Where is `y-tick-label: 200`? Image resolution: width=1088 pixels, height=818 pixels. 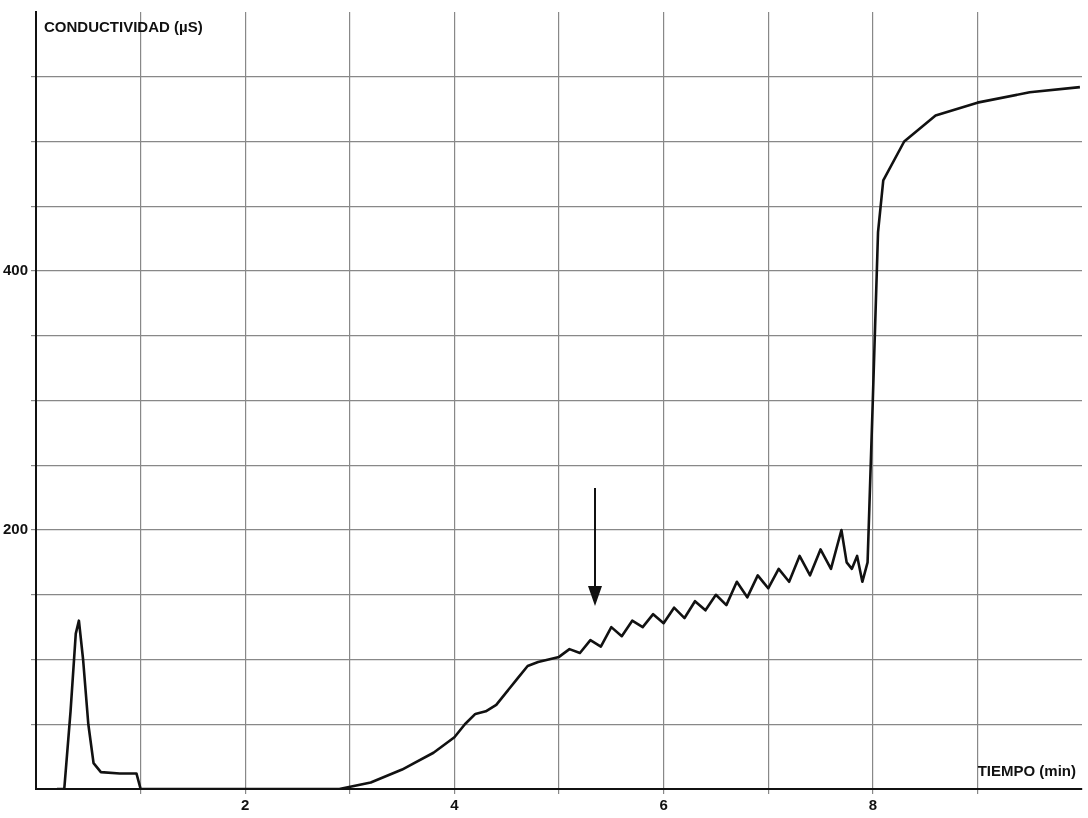 y-tick-label: 200 is located at coordinates (16, 529).